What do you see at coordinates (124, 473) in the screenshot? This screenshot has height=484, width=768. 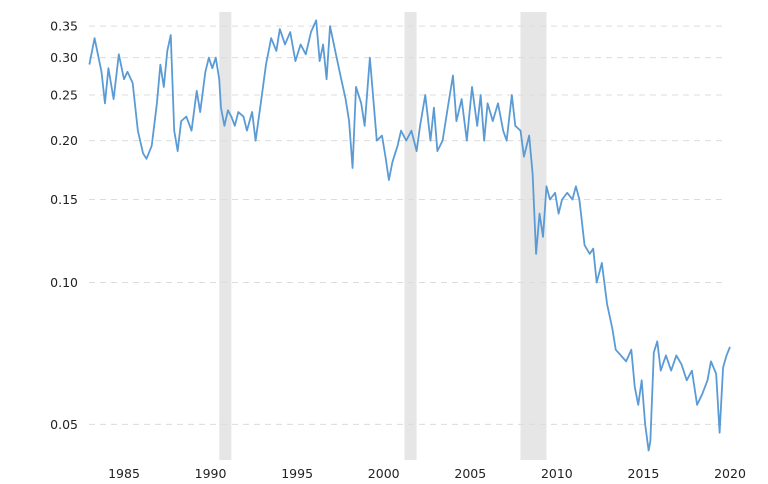 I see `x-tick-label: 1985` at bounding box center [124, 473].